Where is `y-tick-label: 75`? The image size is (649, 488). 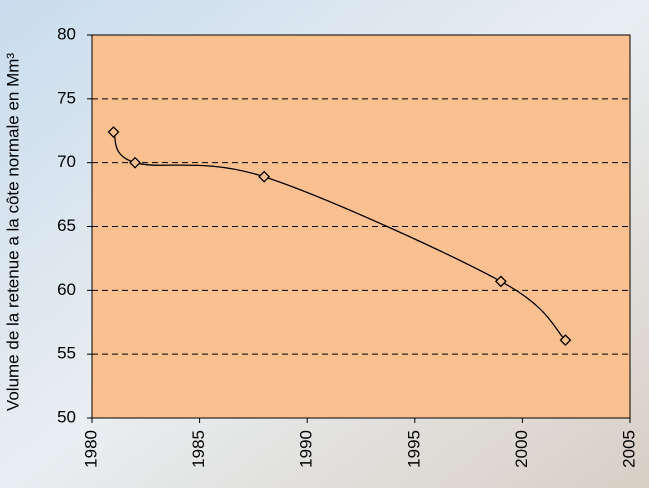 y-tick-label: 75 is located at coordinates (66, 97).